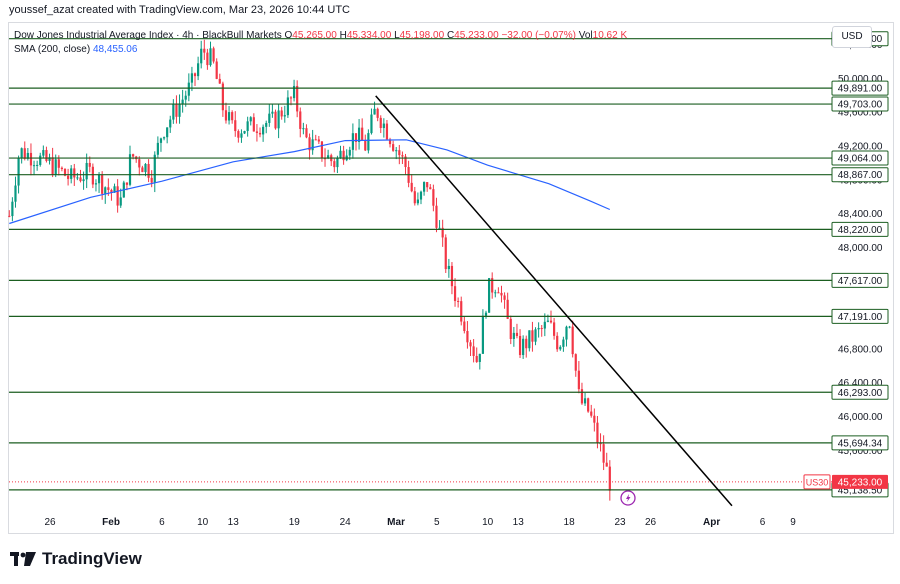 This screenshot has width=900, height=584. What do you see at coordinates (817, 482) in the screenshot?
I see `ticker-tag` at bounding box center [817, 482].